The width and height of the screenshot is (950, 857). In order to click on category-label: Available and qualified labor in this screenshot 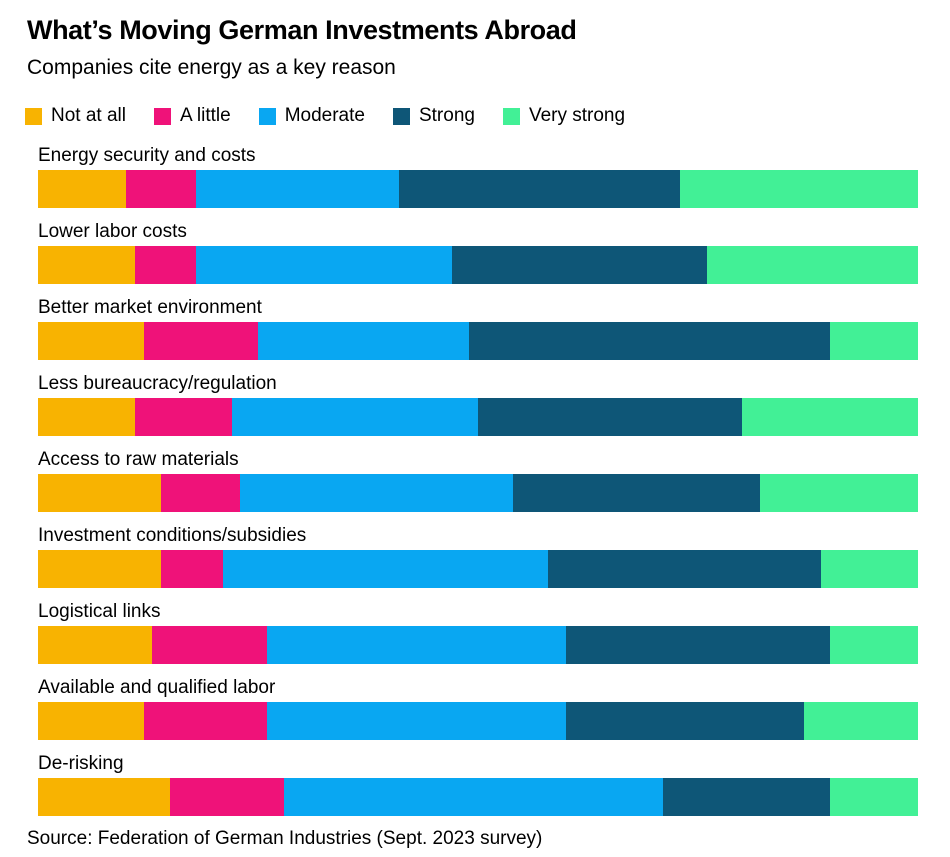, I will do `click(157, 688)`.